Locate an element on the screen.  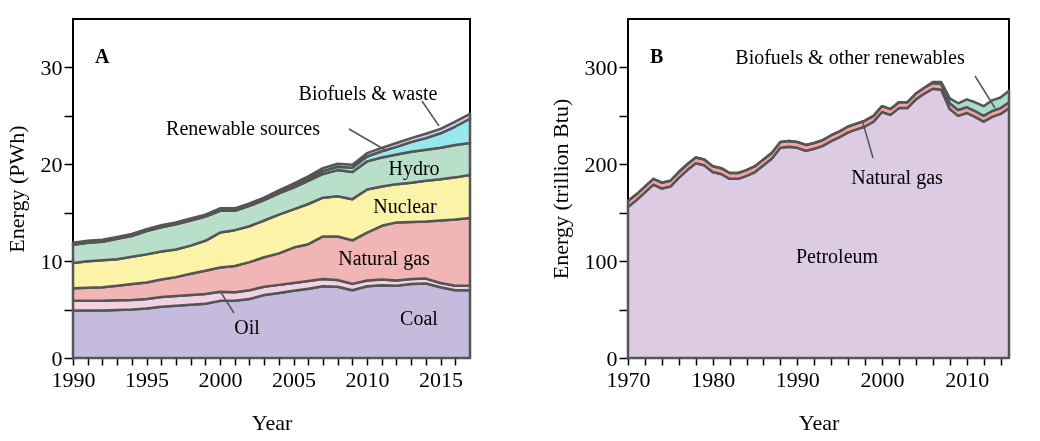
x-tick-label: 2015 is located at coordinates (441, 379).